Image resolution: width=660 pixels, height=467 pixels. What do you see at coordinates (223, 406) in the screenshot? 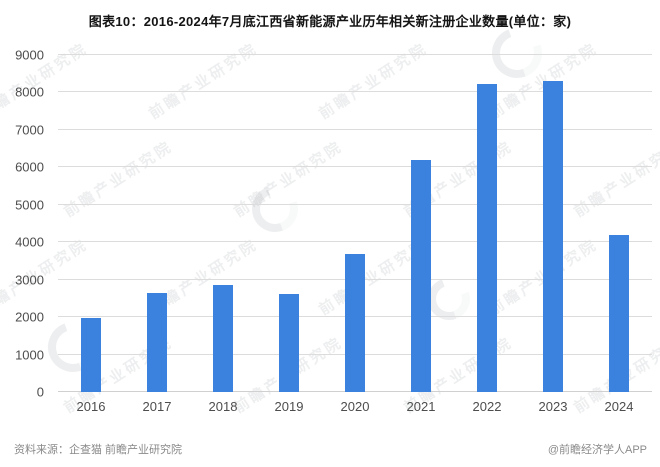
I see `x-tick-label: 2018` at bounding box center [223, 406].